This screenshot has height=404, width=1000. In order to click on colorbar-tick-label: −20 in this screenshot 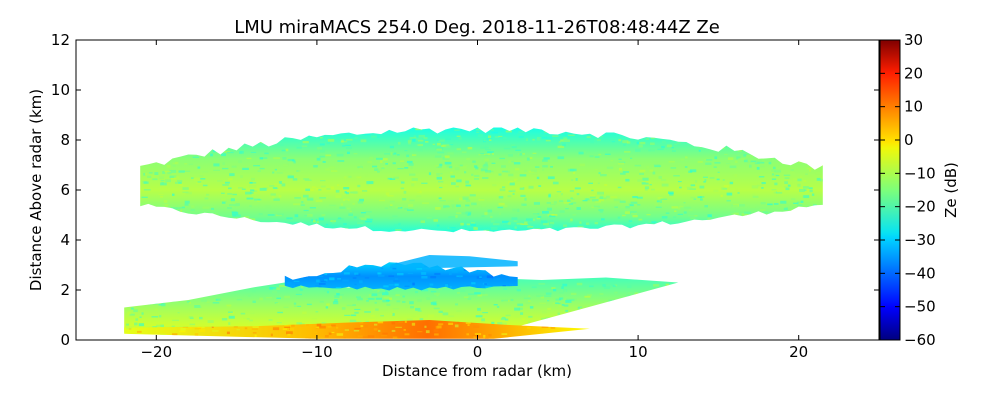, I will do `click(920, 207)`.